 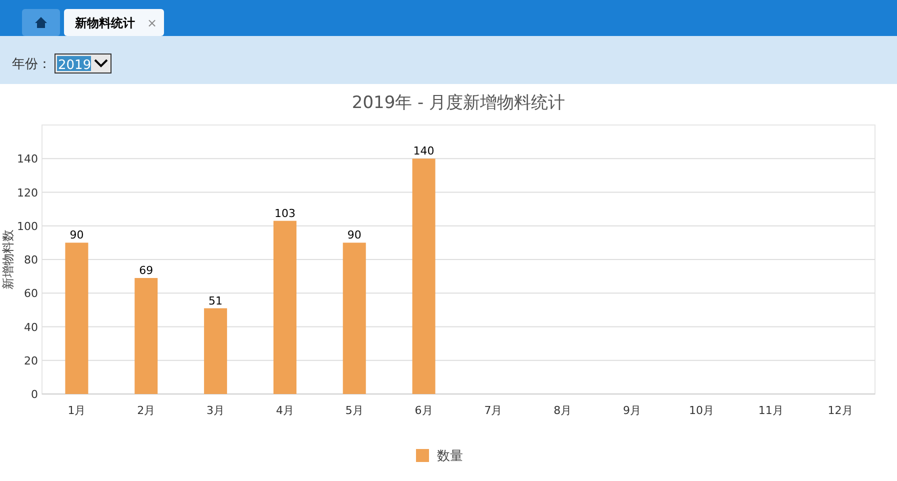 What do you see at coordinates (285, 213) in the screenshot?
I see `data-label: 103` at bounding box center [285, 213].